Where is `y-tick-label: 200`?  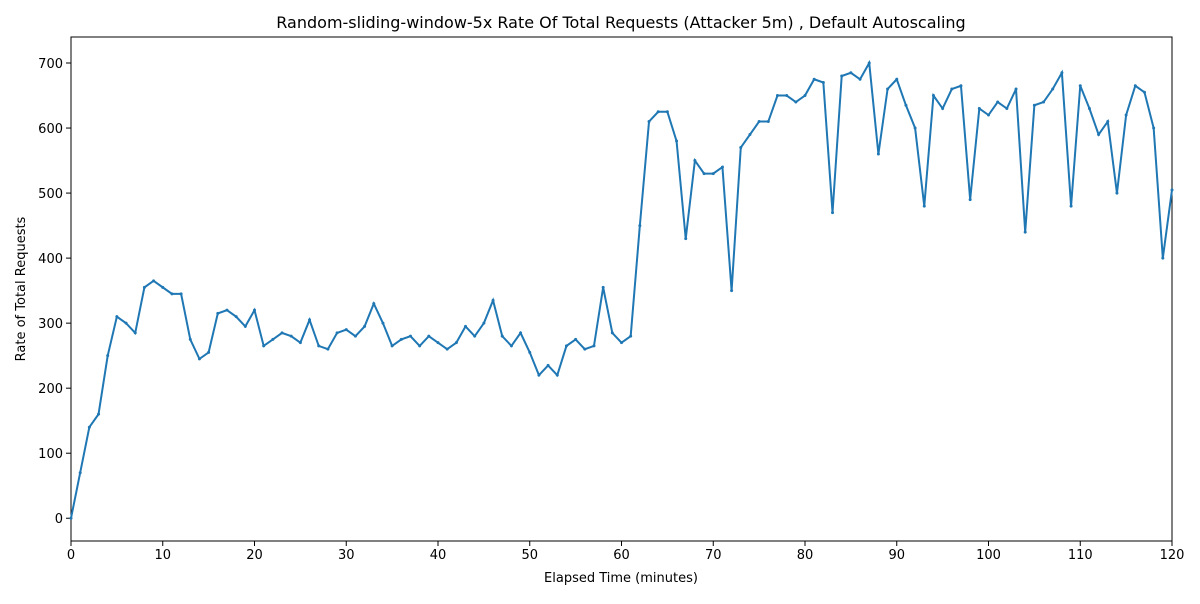 y-tick-label: 200 is located at coordinates (50, 389).